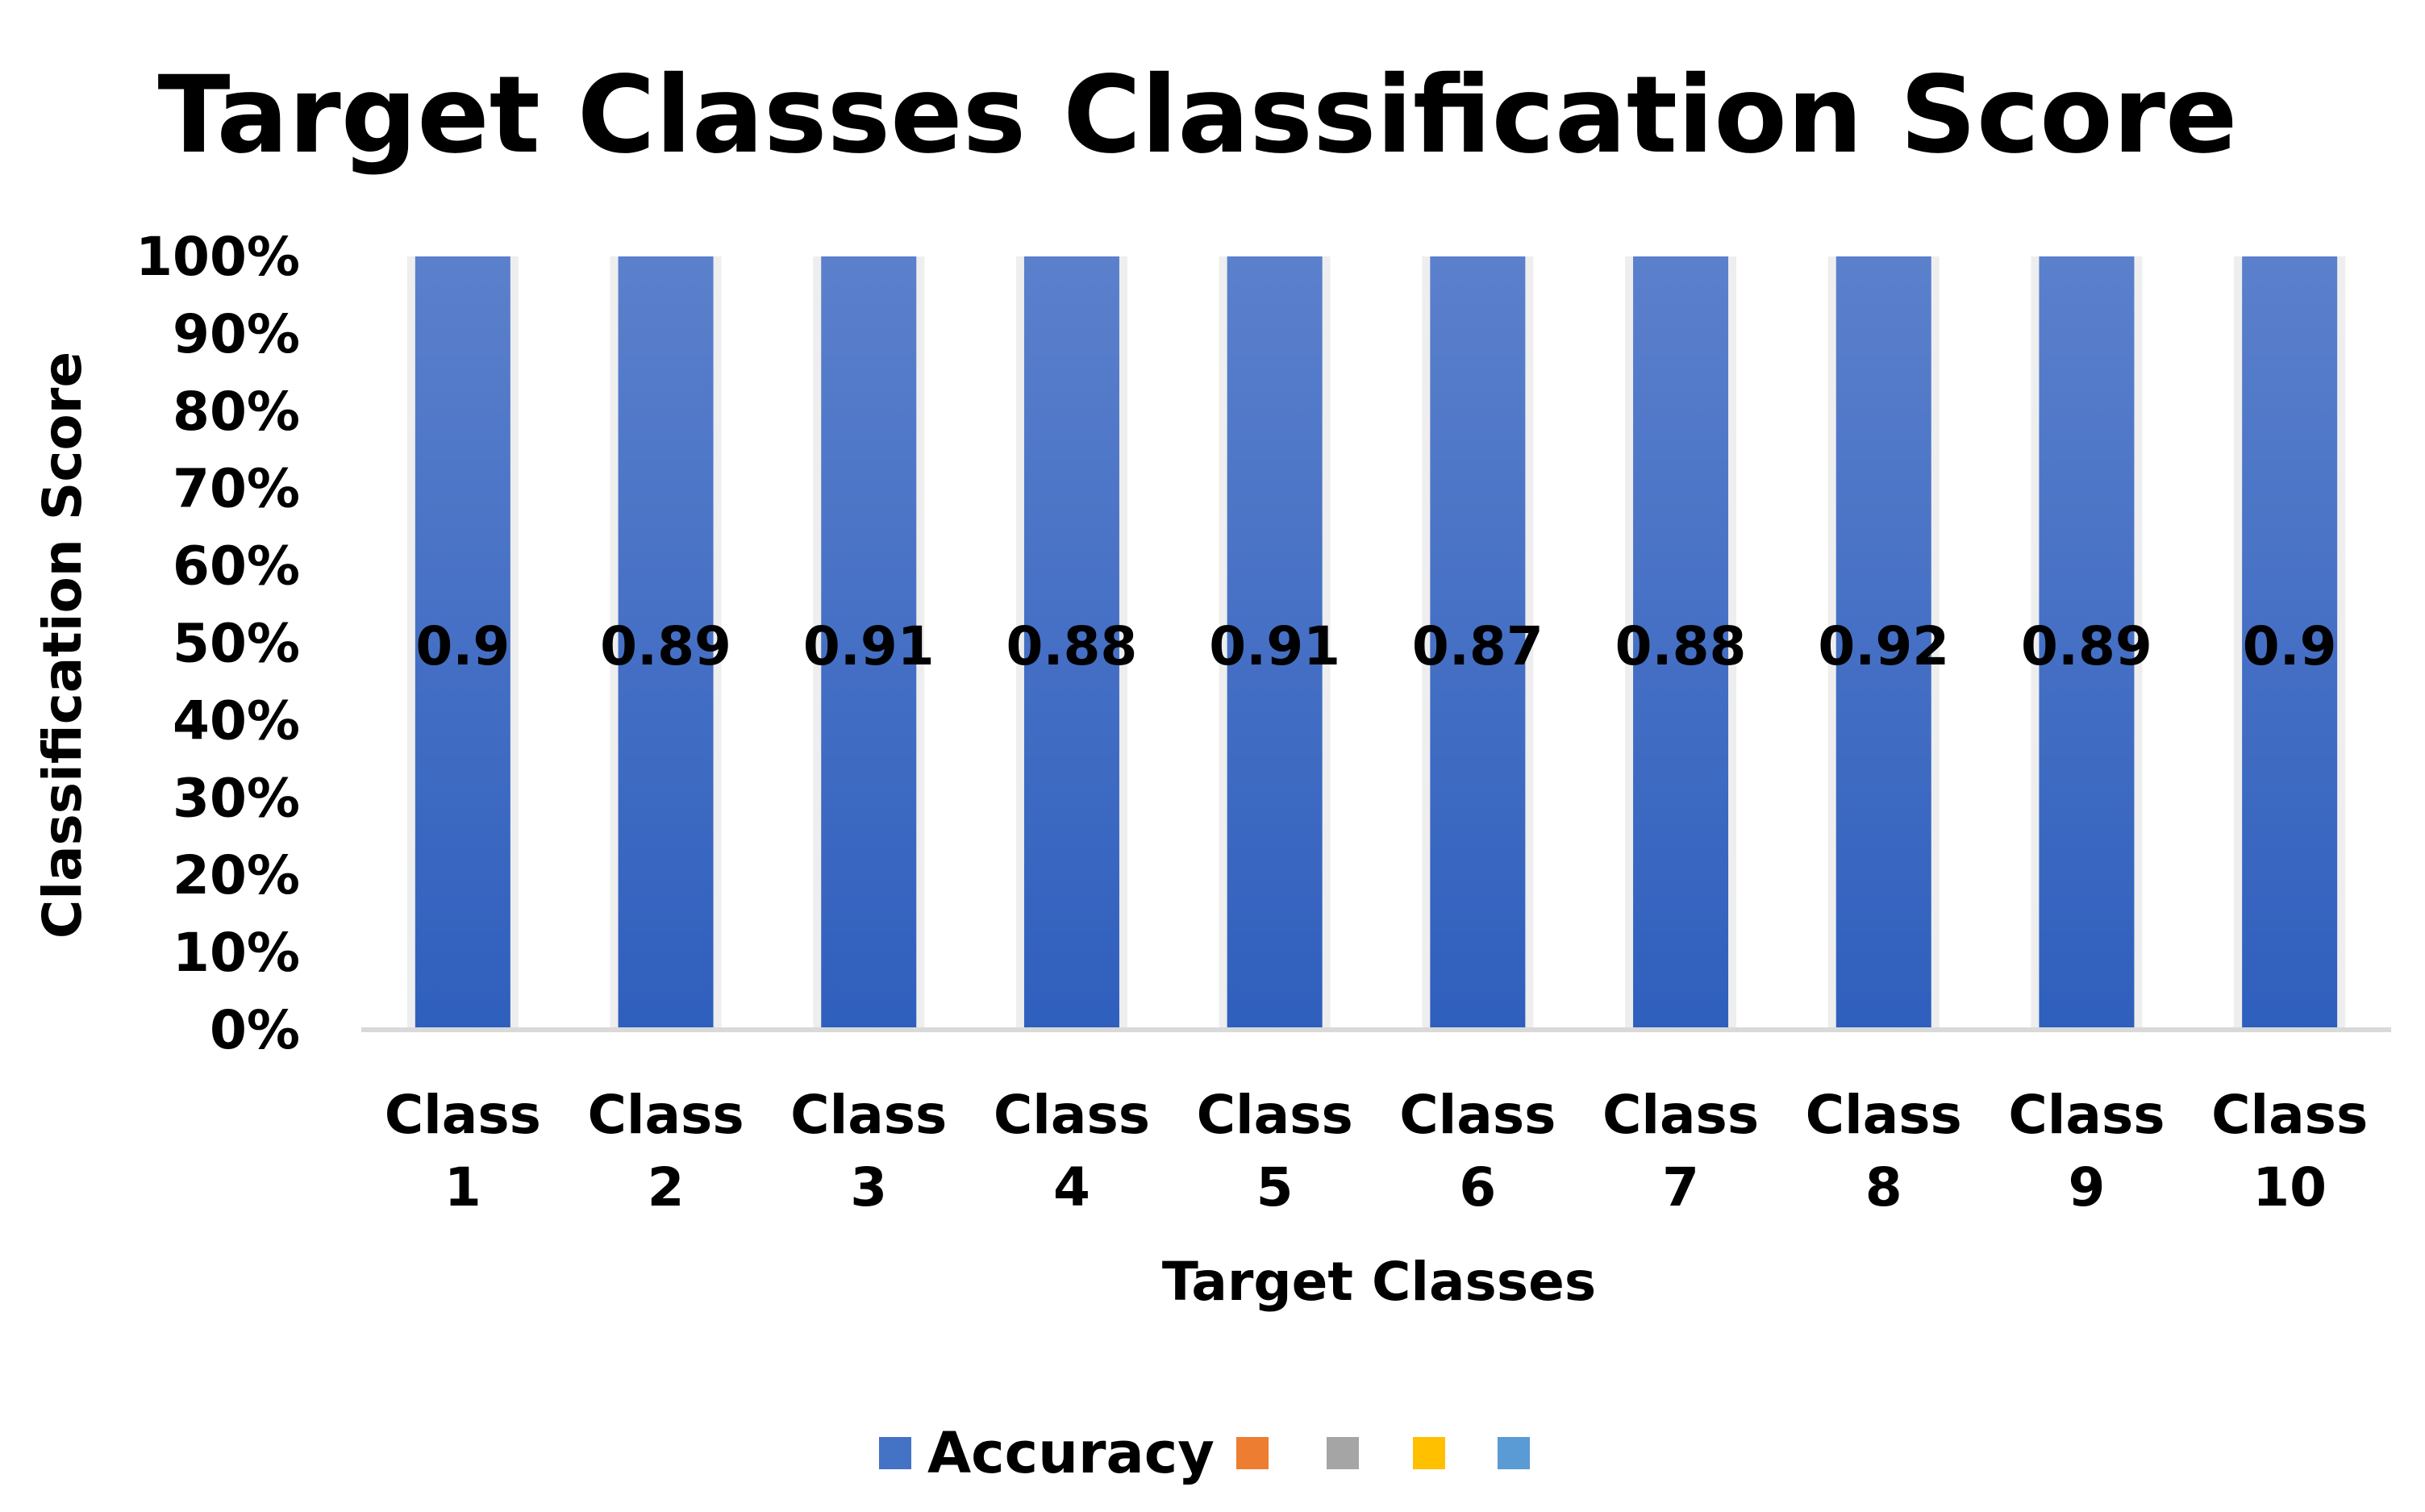 This screenshot has height=1512, width=2425. What do you see at coordinates (236, 489) in the screenshot?
I see `y-tick-label: 70%` at bounding box center [236, 489].